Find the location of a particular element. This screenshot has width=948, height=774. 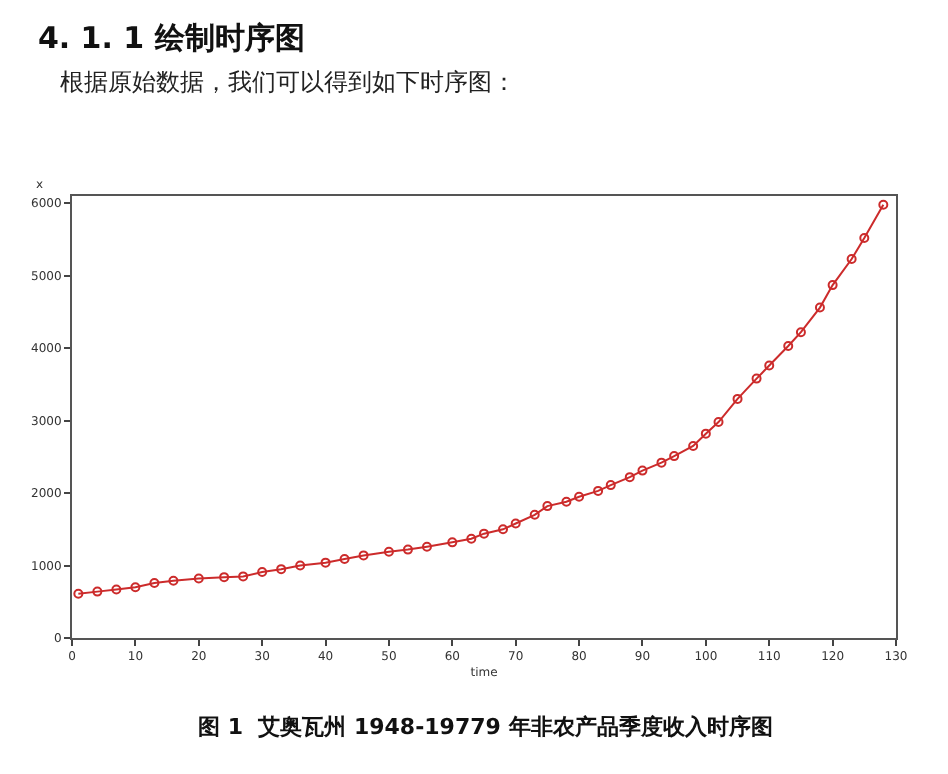

caption: 图 1 艾奥瓦州 1948-19779 年非农产品季度收入时序图 is located at coordinates (485, 727).